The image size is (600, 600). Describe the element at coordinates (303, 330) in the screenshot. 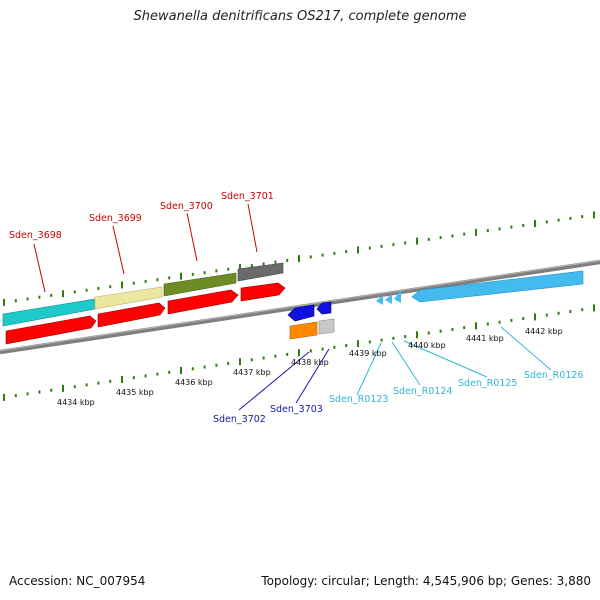

I see `gene-sden-3702-product` at that location.